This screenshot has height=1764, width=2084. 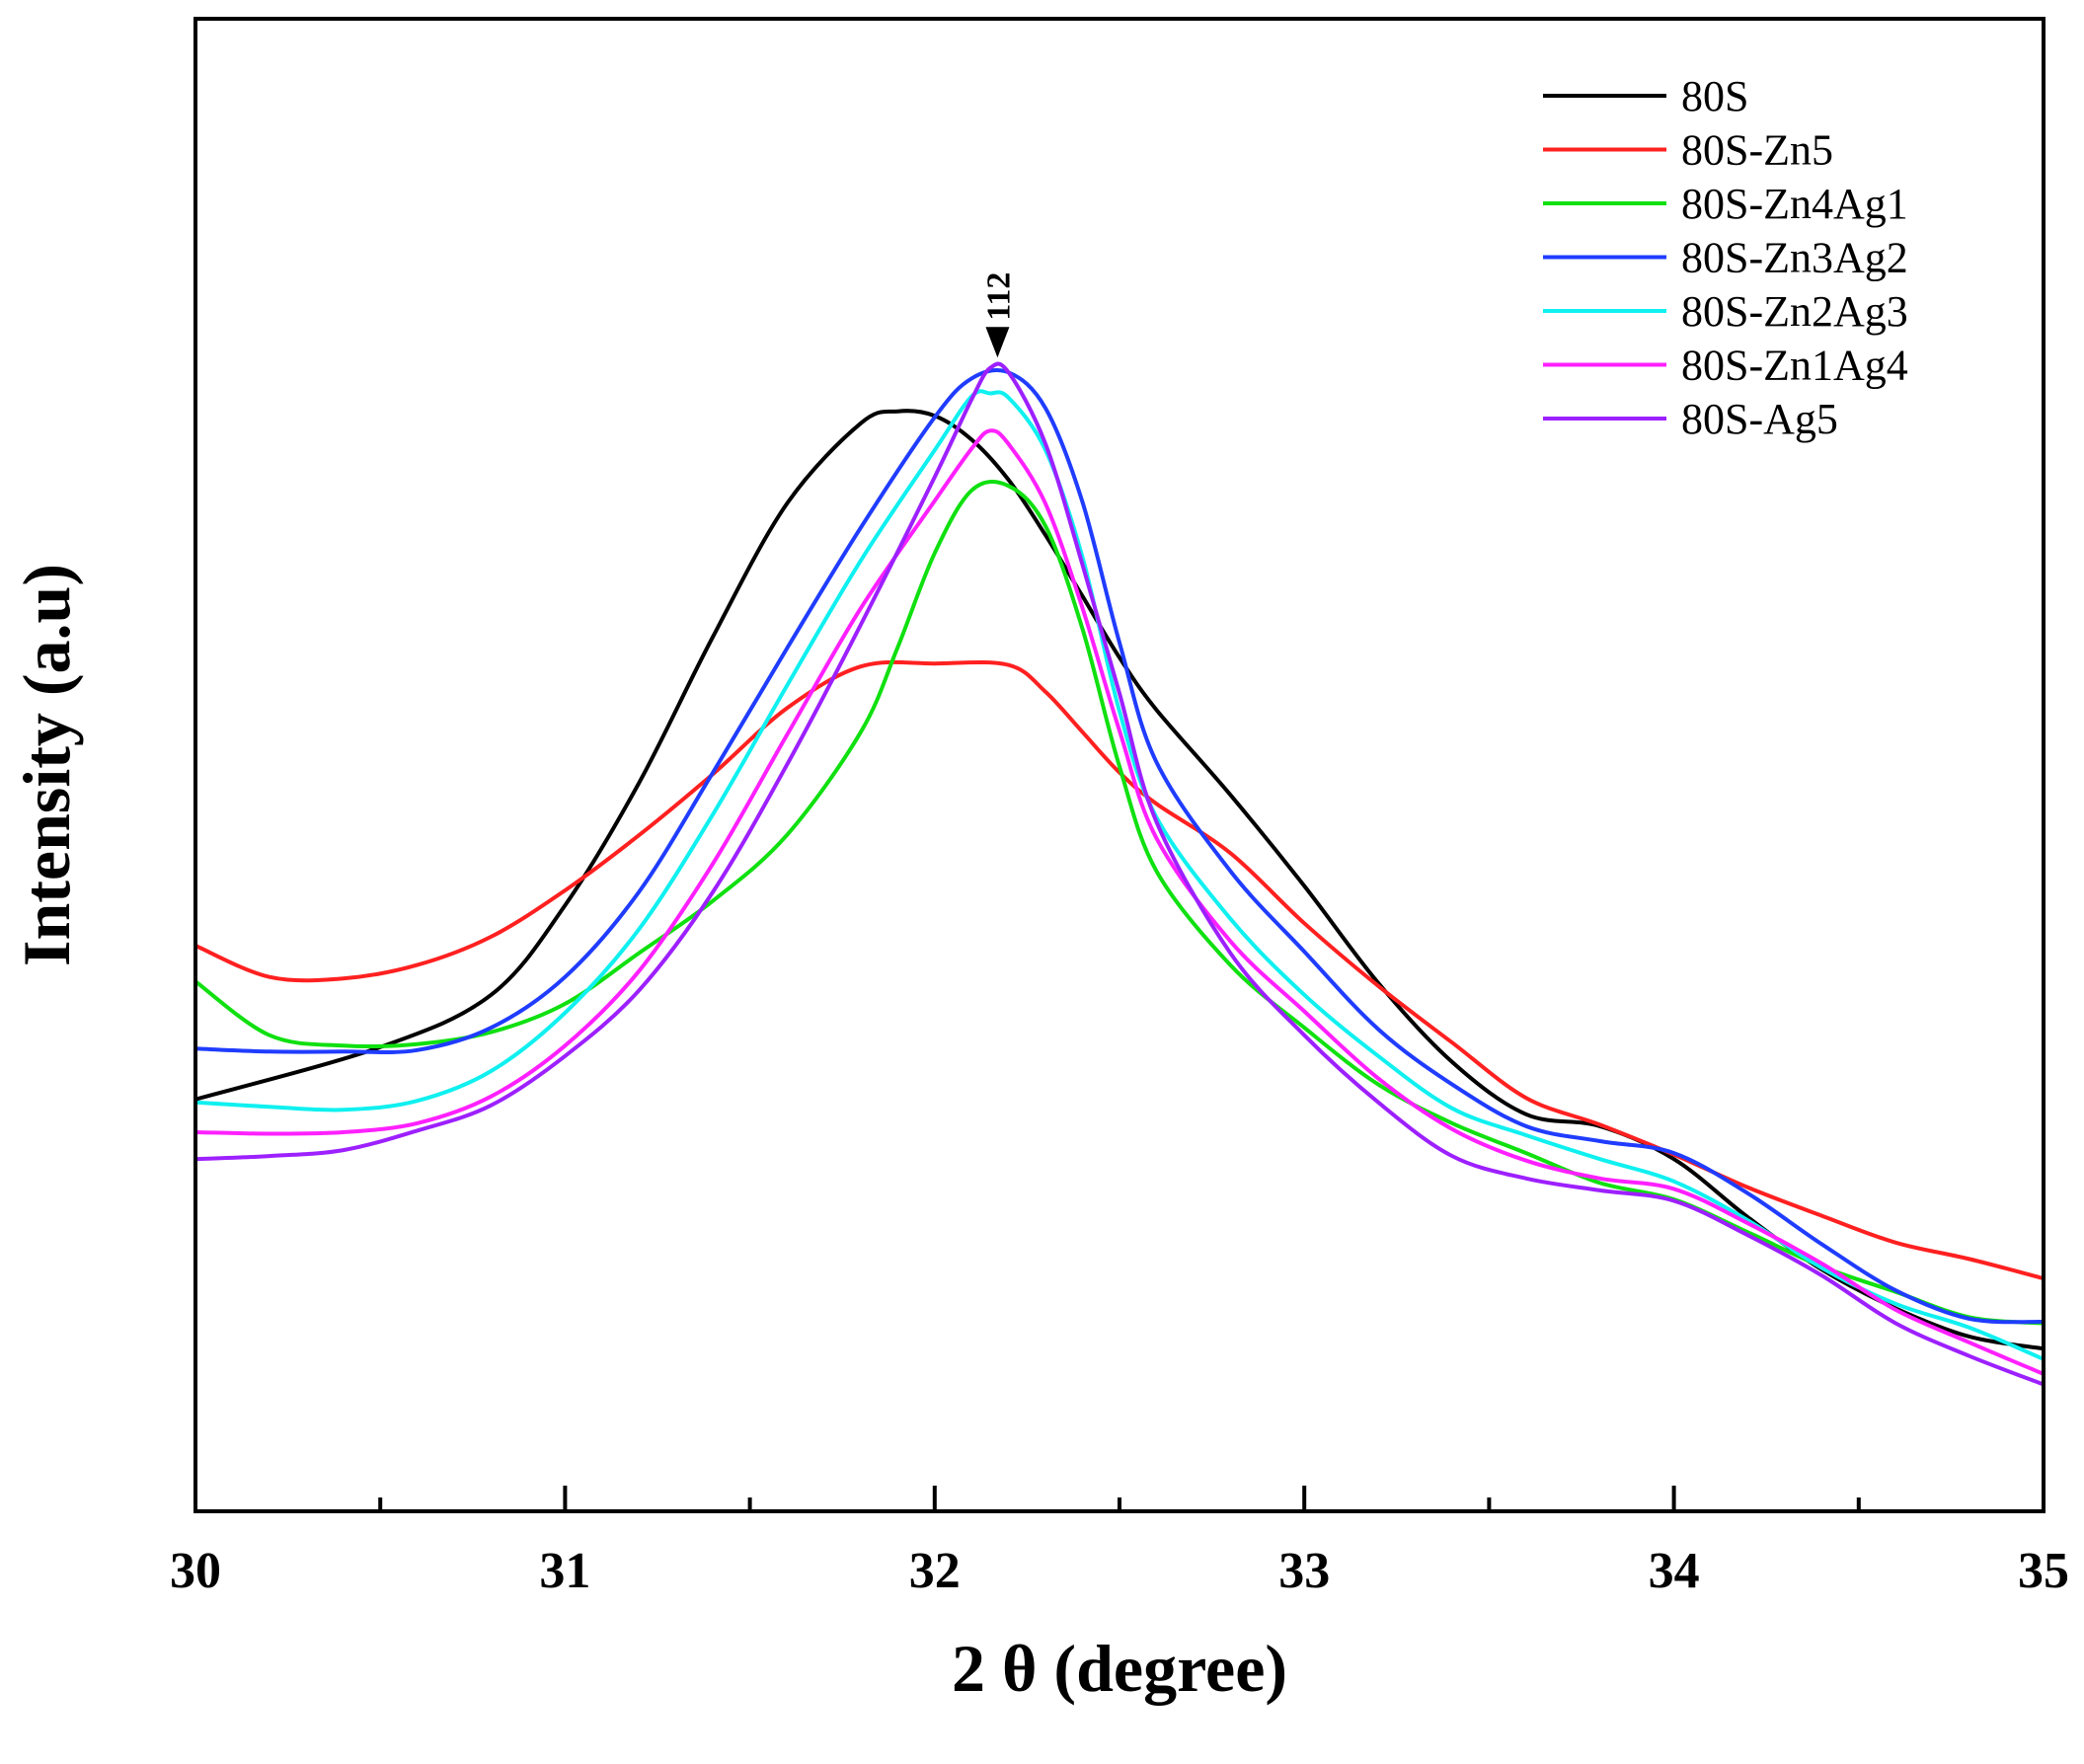 What do you see at coordinates (1714, 96) in the screenshot?
I see `legend-label: 80S` at bounding box center [1714, 96].